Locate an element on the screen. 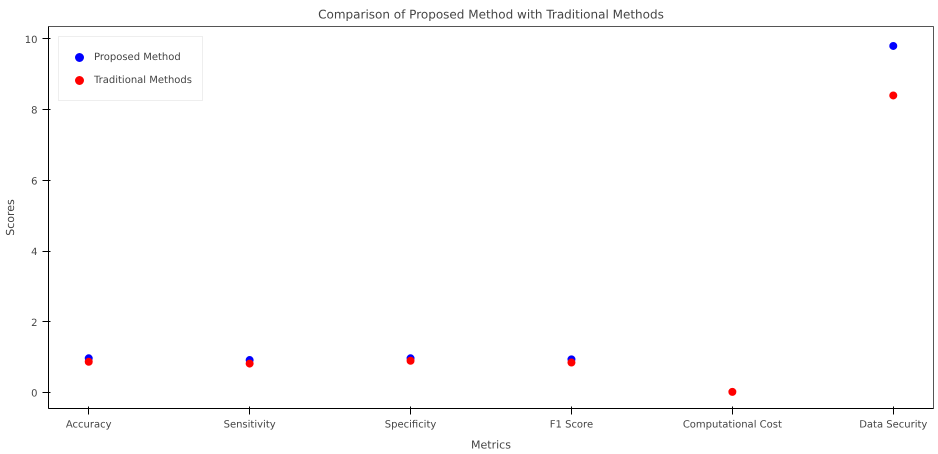 The height and width of the screenshot is (454, 938). x-tick-label: F1 Score is located at coordinates (572, 425).